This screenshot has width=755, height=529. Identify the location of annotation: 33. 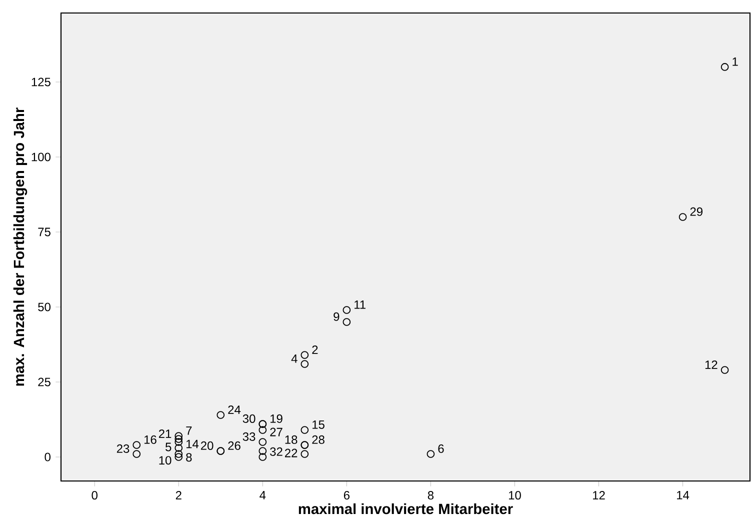
(249, 436).